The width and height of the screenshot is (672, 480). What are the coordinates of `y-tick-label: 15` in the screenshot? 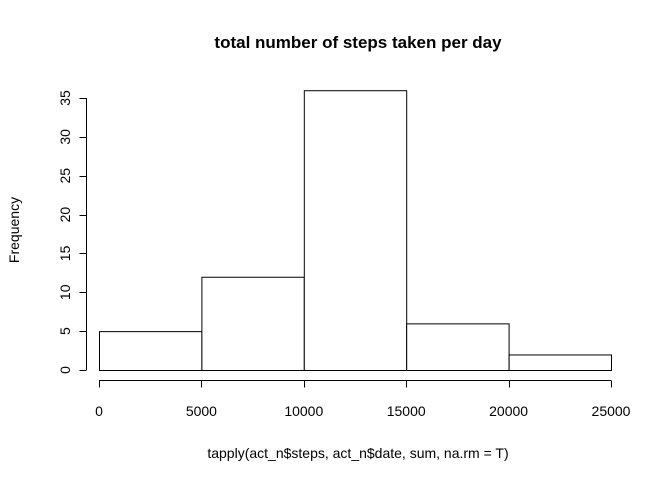 It's located at (65, 253).